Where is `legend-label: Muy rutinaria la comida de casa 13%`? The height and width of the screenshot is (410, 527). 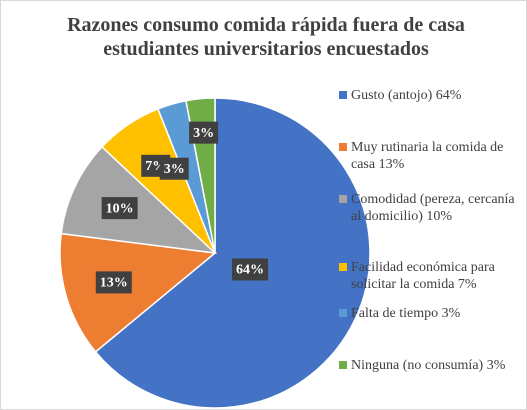
legend-label: Muy rutinaria la comida de casa 13% is located at coordinates (427, 156).